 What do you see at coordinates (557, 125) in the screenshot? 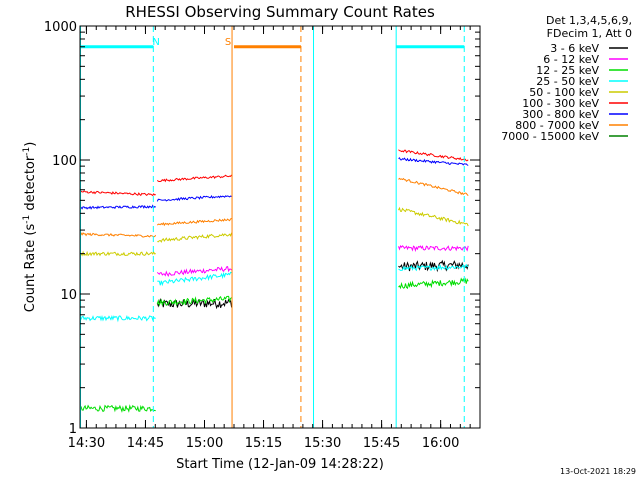
I see `legend-label-7: 800 - 7000 keV` at bounding box center [557, 125].